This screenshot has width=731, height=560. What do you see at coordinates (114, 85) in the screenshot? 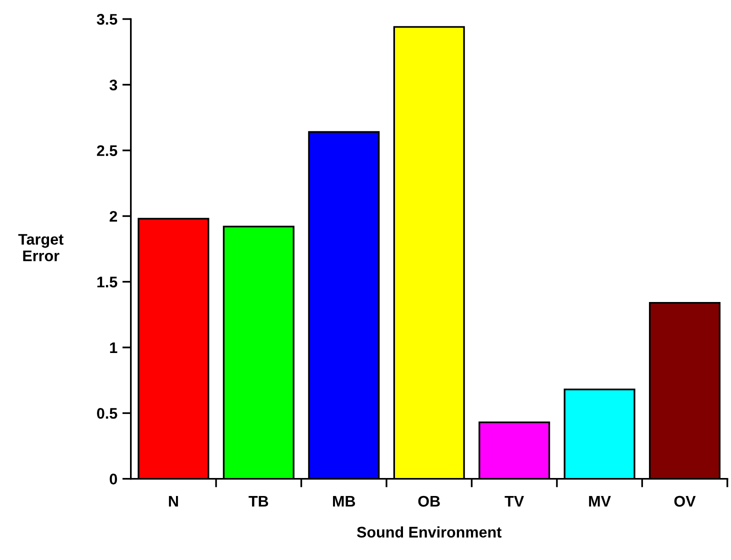
I see `y-tick-label: 3` at bounding box center [114, 85].